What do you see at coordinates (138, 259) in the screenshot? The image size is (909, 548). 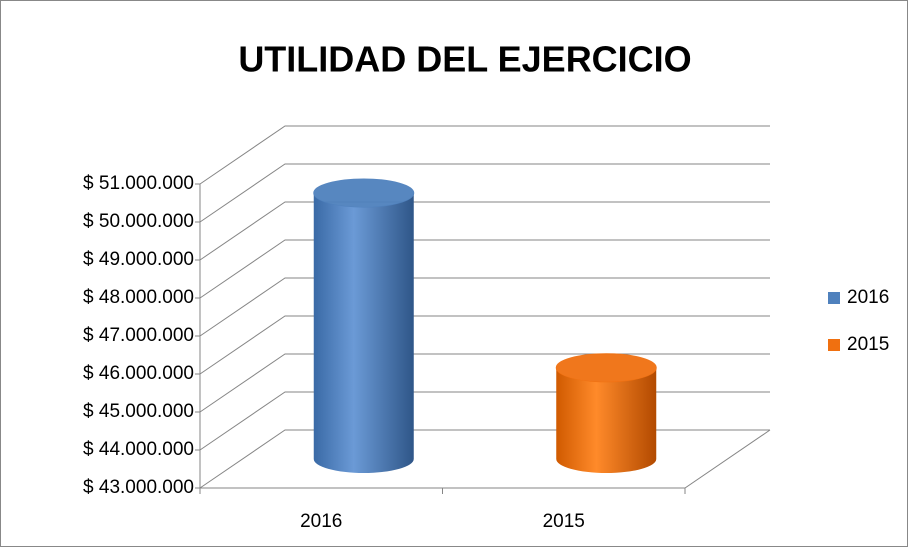 I see `y-tick-label: $ 49.000.000` at bounding box center [138, 259].